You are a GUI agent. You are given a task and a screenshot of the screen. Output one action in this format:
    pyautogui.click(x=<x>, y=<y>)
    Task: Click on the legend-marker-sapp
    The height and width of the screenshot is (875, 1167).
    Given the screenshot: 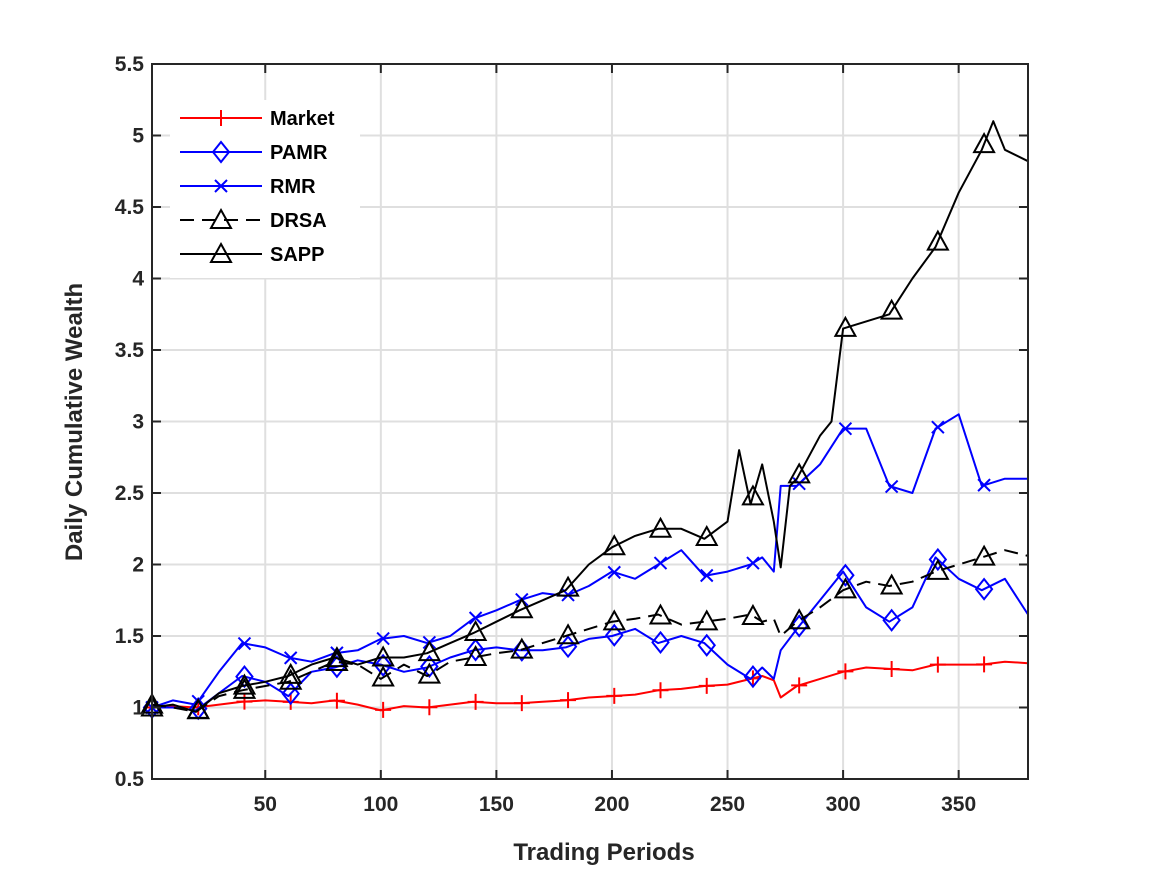 What is the action you would take?
    pyautogui.click(x=221, y=252)
    